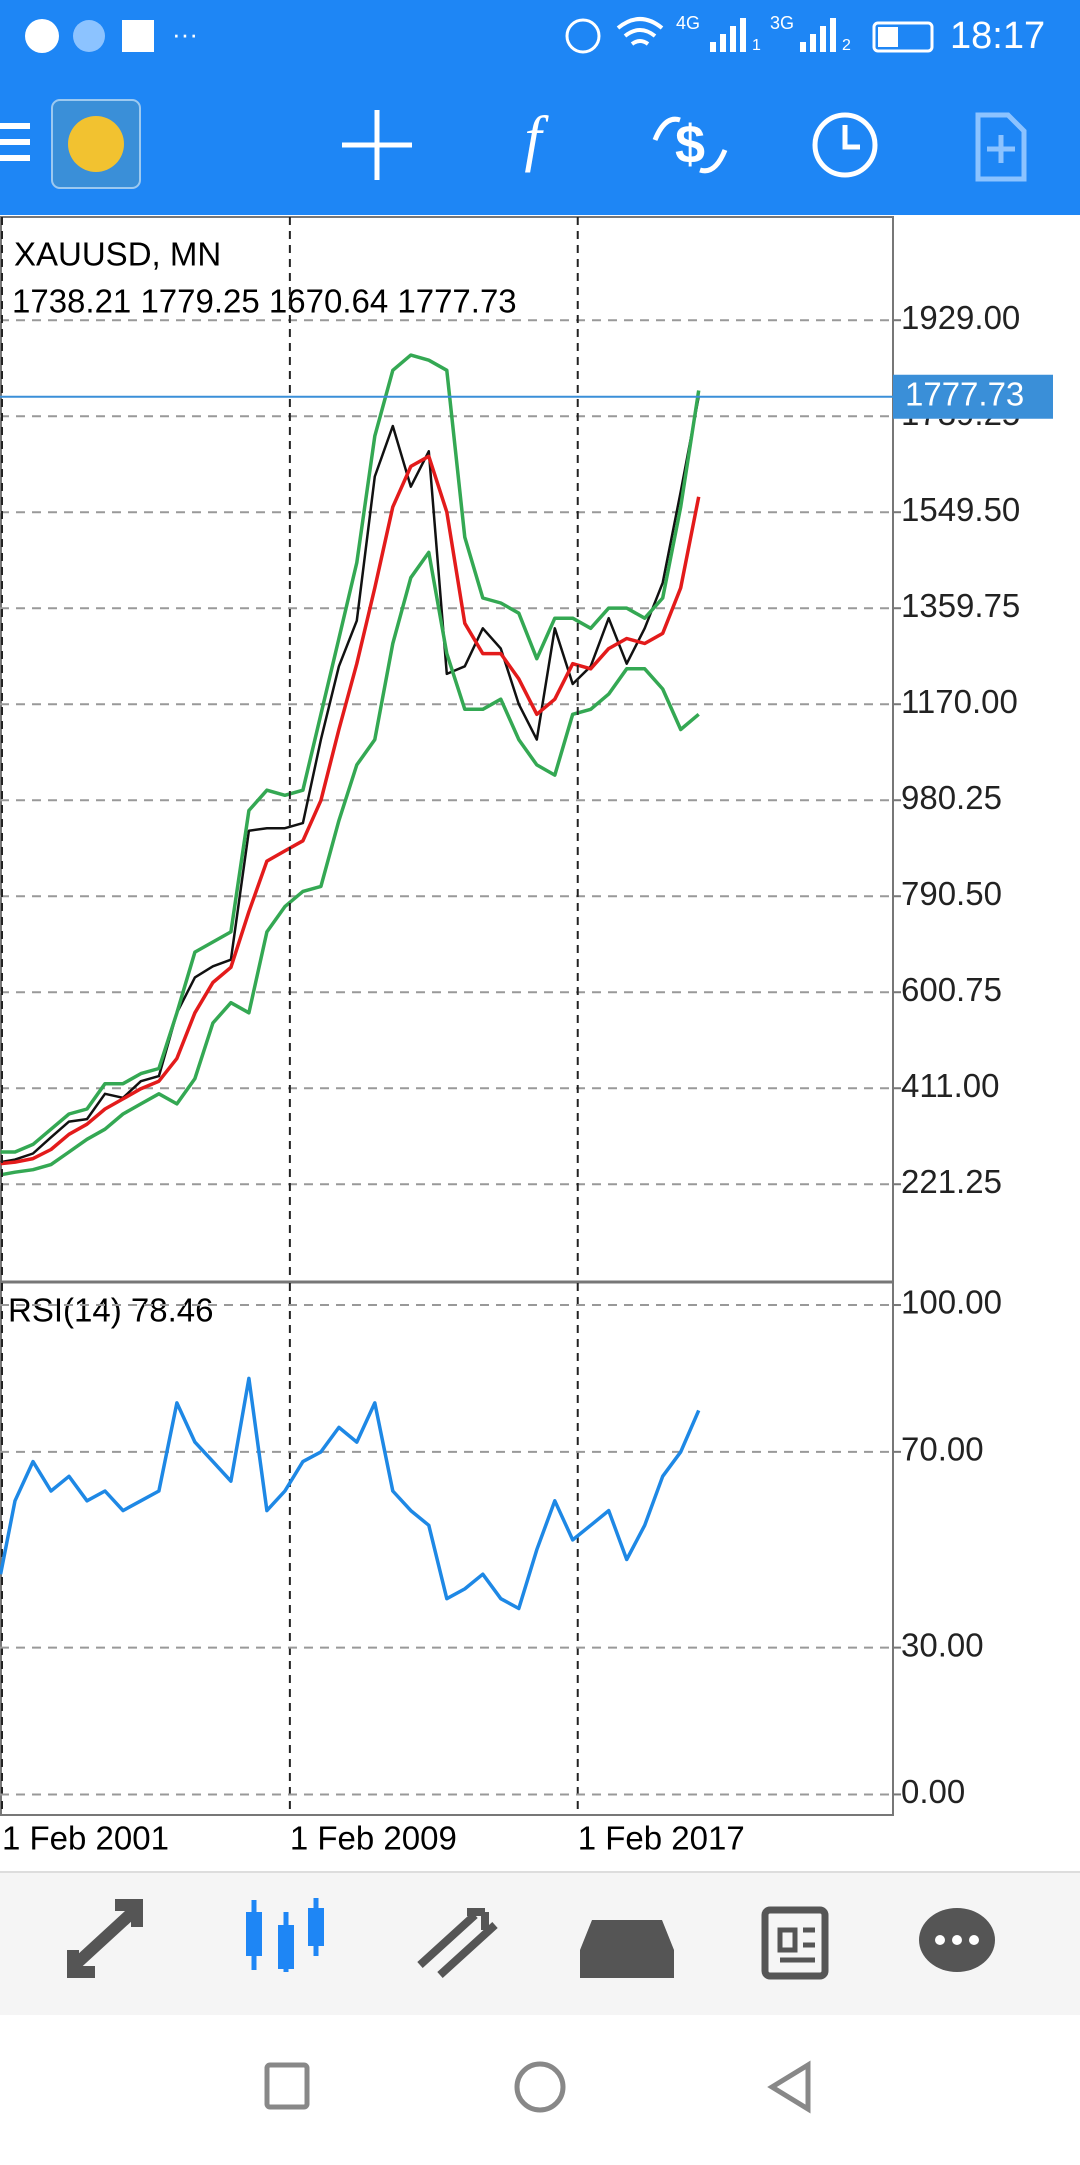  Describe the element at coordinates (661, 1838) in the screenshot. I see `x-tick-label: 1 Feb 2017` at that location.